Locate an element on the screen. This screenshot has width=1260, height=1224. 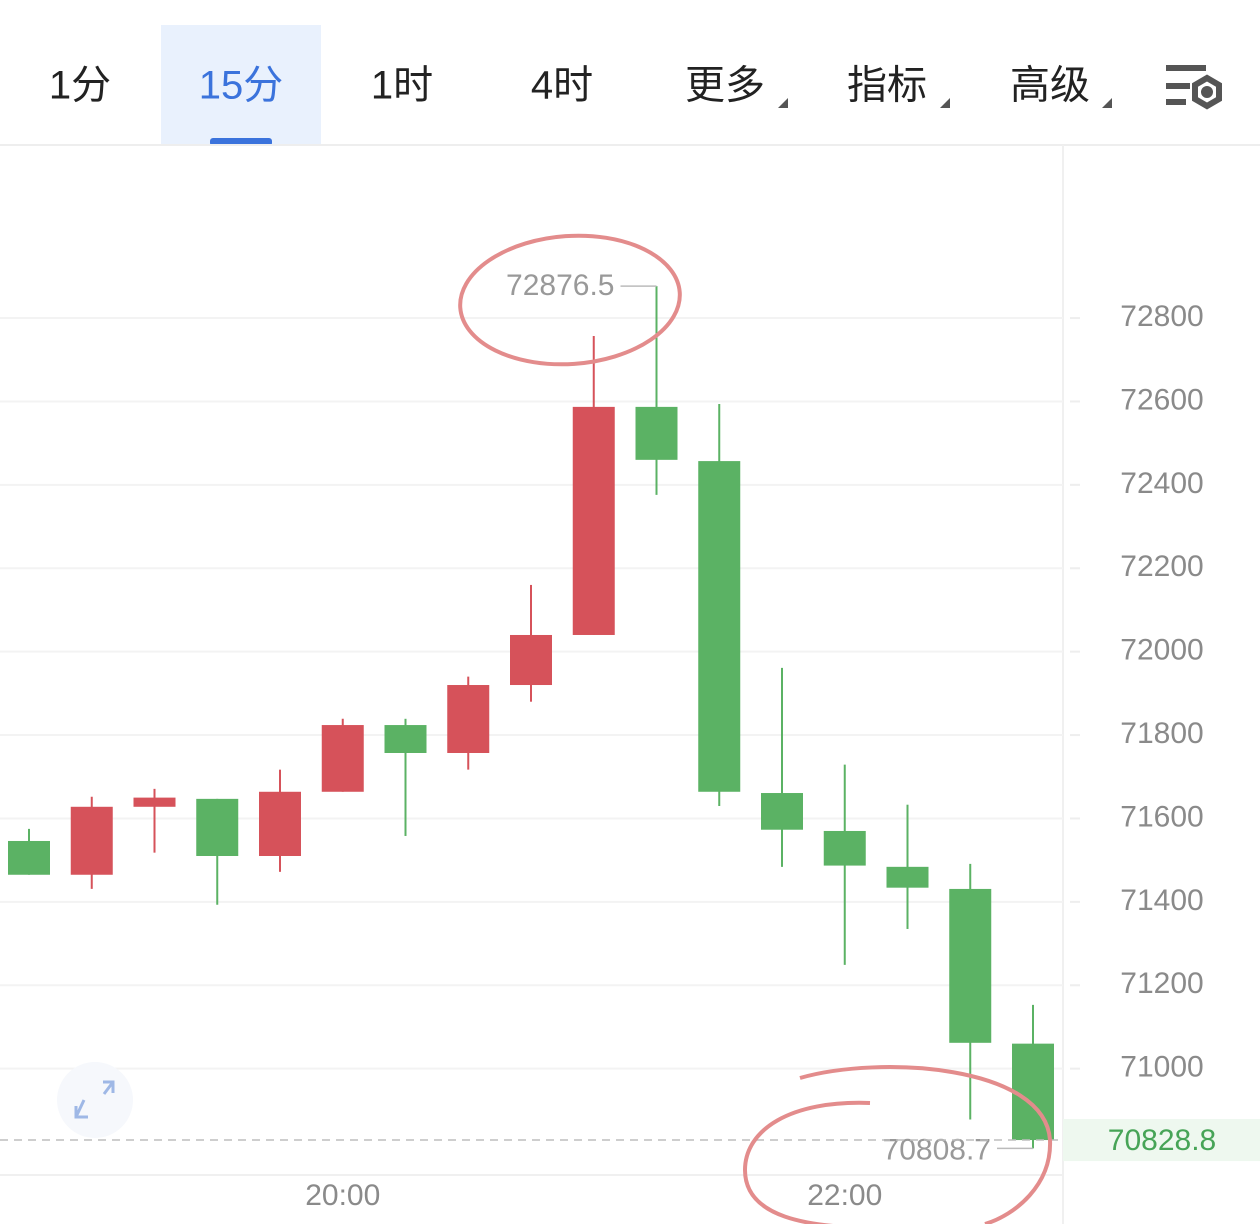
y-tick-label: 72200 is located at coordinates (1161, 566).